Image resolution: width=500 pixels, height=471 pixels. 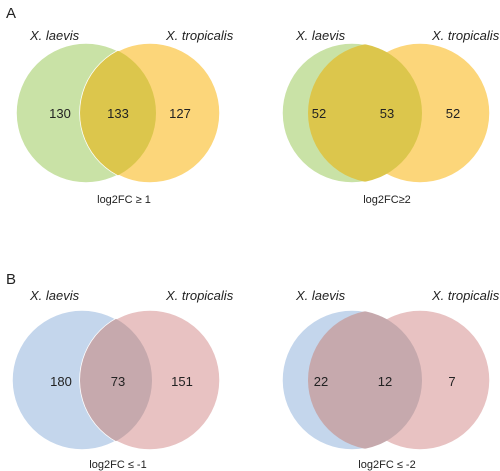 I want to click on threshold-caption: log2FC ≤ -1, so click(x=117, y=465).